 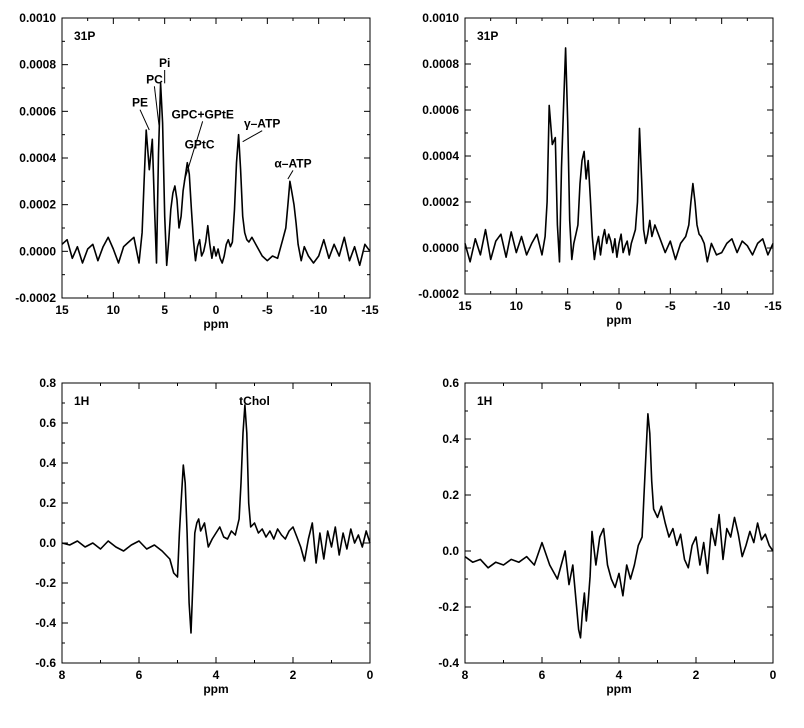 I want to click on annotation-label: γ–ATP, so click(x=262, y=124).